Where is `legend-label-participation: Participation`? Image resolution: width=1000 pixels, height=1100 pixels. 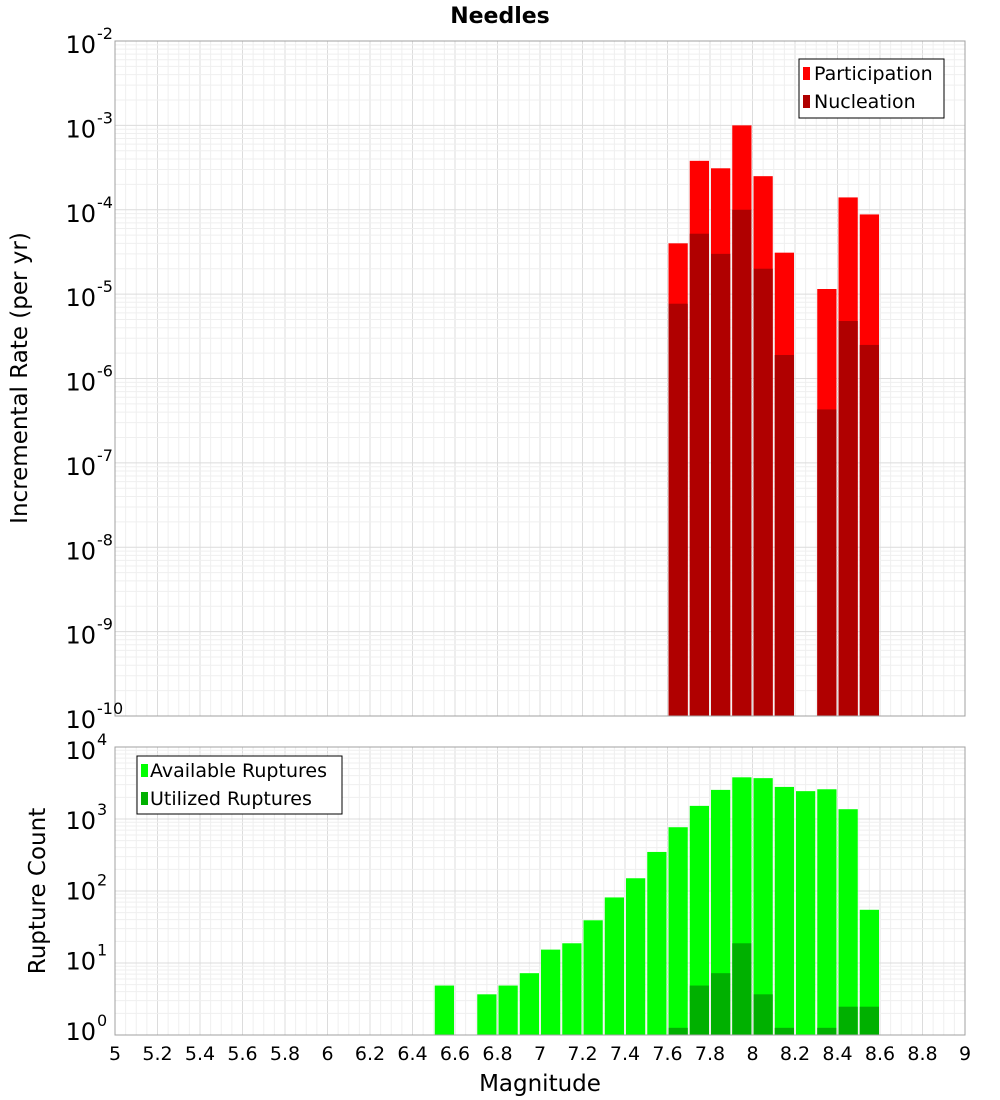 legend-label-participation: Participation is located at coordinates (873, 74).